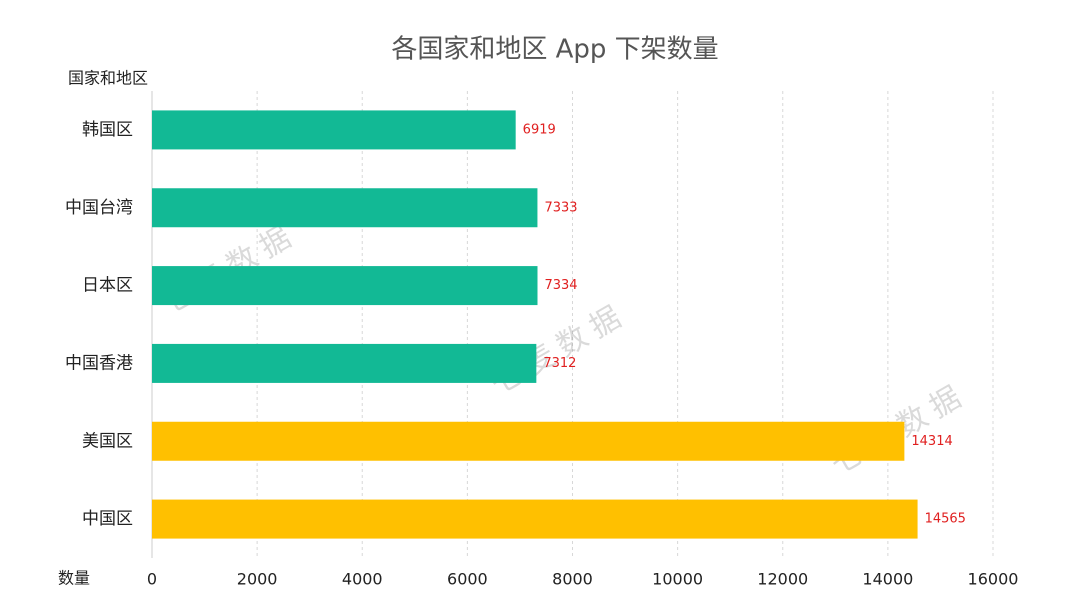  Describe the element at coordinates (554, 50) in the screenshot. I see `chart-title: 各国家和地区 App 下架数量` at that location.